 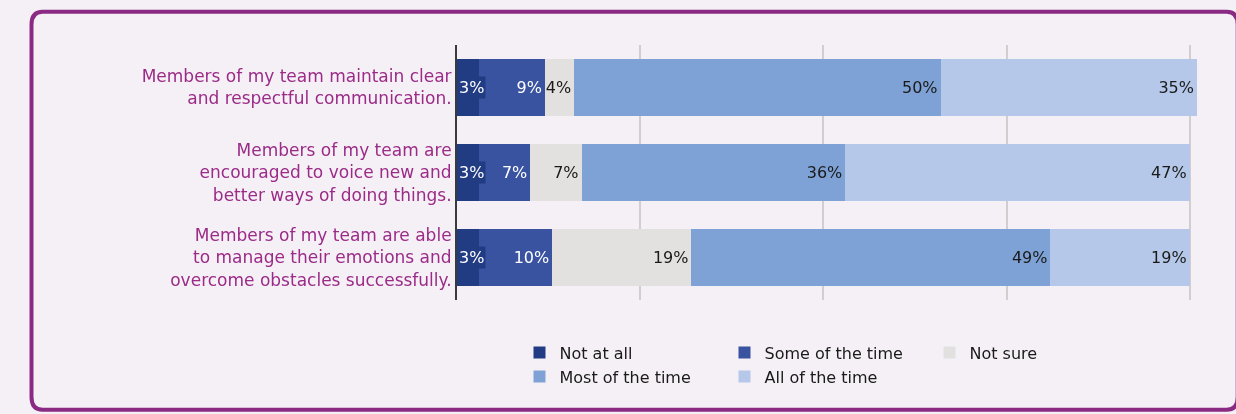 I want to click on data-label: 9%, so click(x=529, y=87).